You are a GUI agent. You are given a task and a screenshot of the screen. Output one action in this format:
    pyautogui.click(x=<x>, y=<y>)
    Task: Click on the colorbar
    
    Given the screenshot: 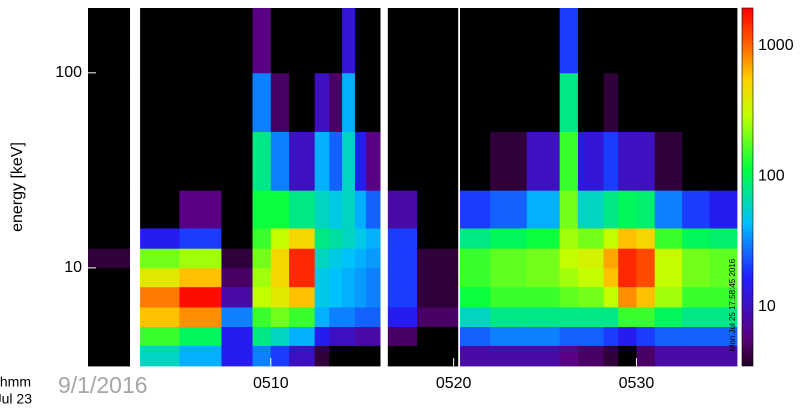 What is the action you would take?
    pyautogui.click(x=747, y=187)
    